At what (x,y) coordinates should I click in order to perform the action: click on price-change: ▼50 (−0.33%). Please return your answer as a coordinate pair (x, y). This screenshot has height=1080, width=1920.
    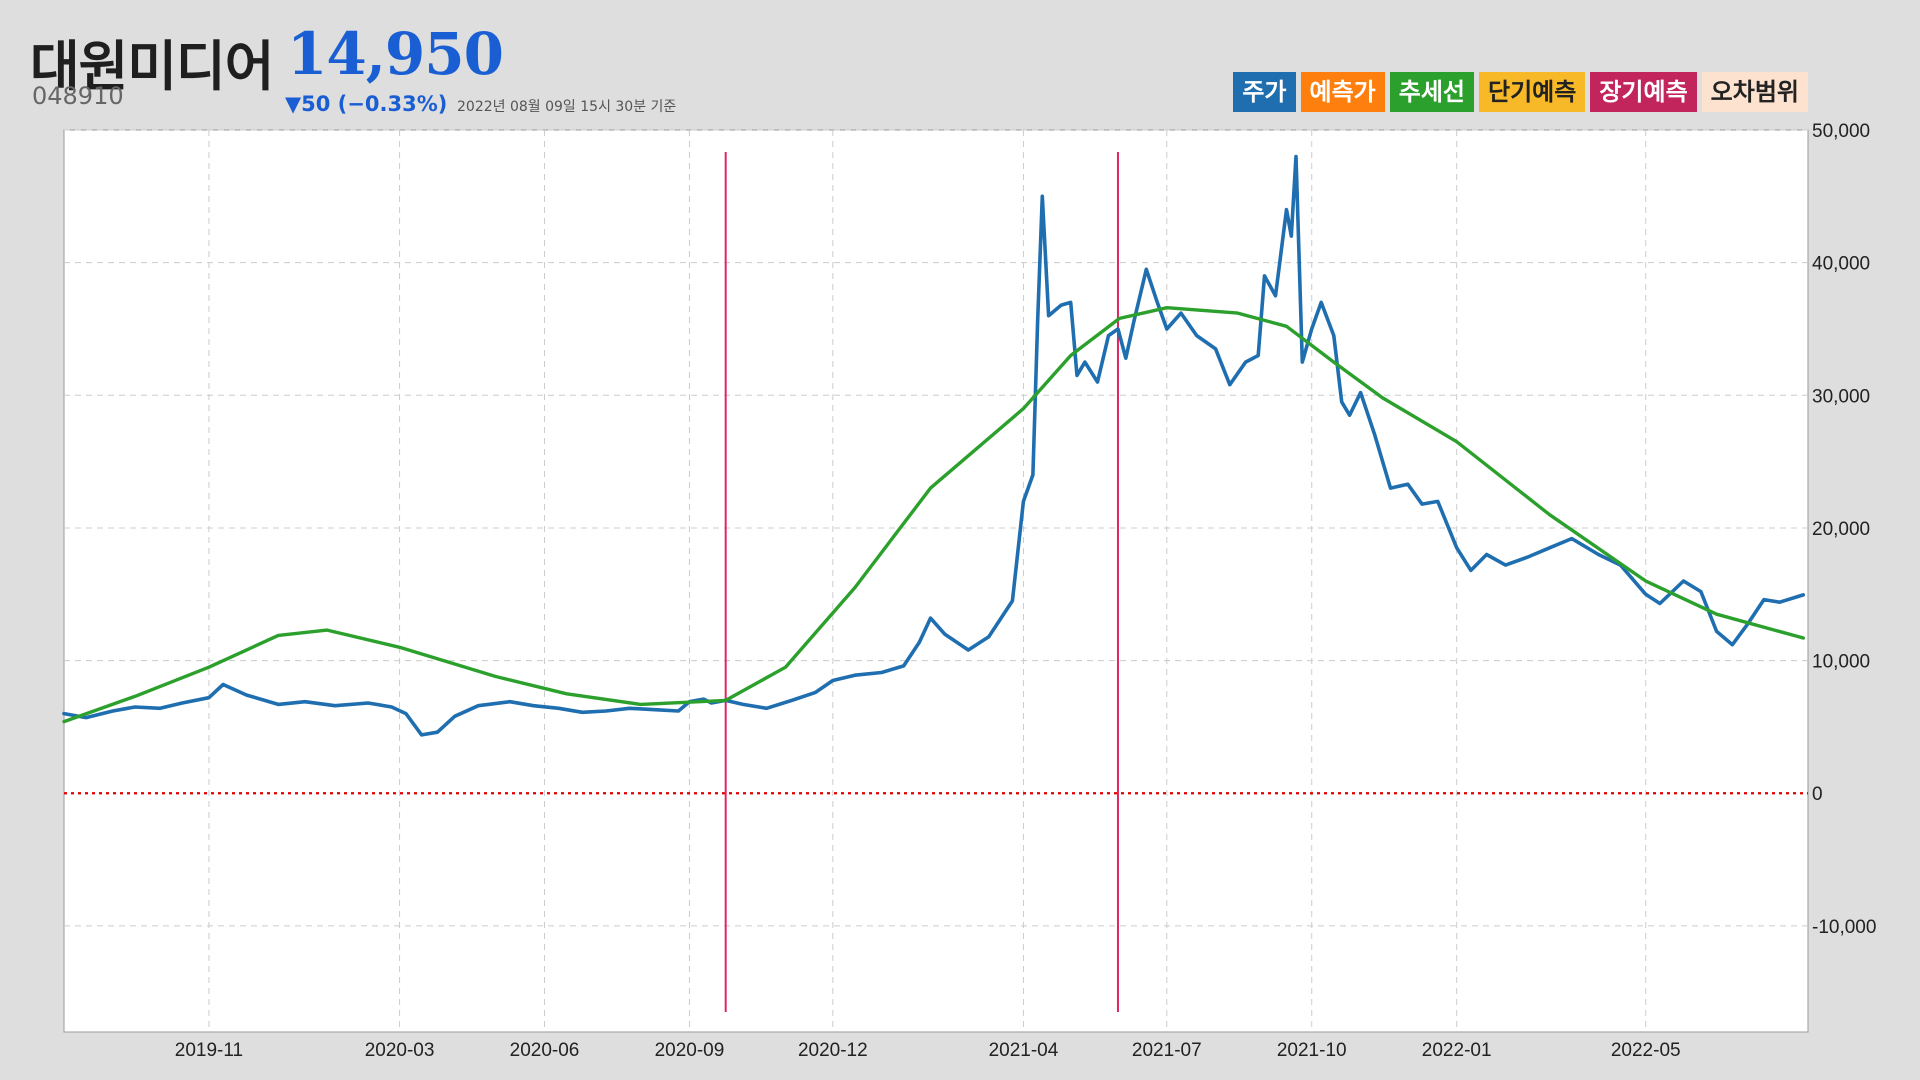
    Looking at the image, I should click on (366, 104).